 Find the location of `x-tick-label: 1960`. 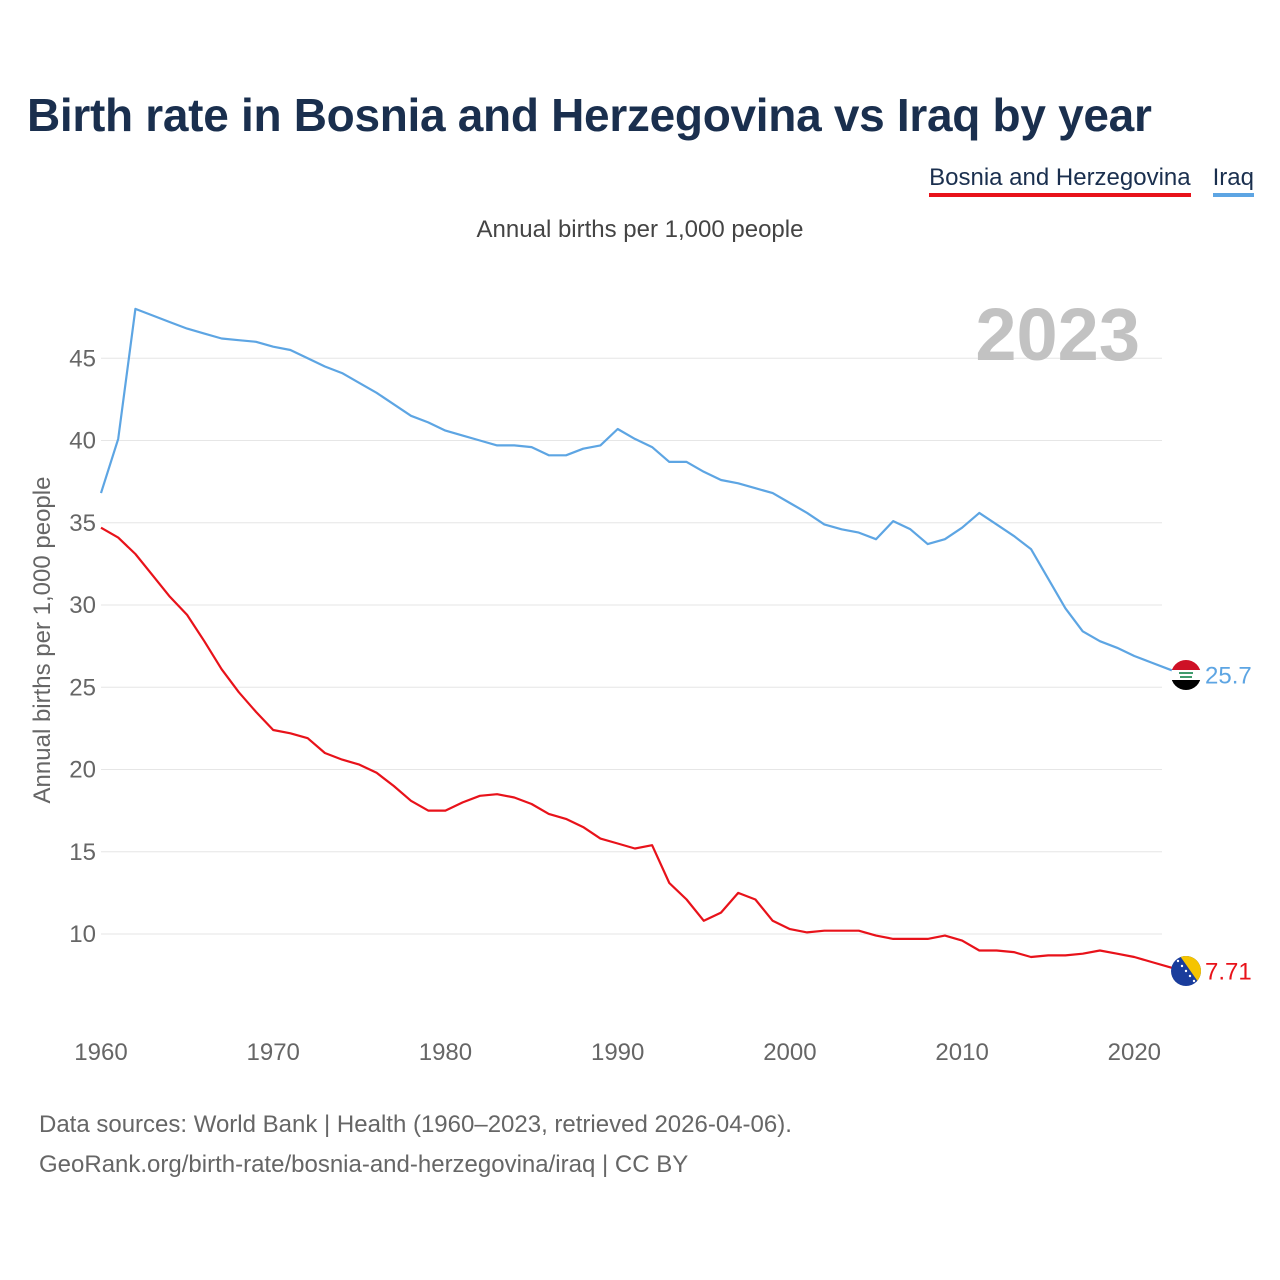

x-tick-label: 1960 is located at coordinates (100, 1052).